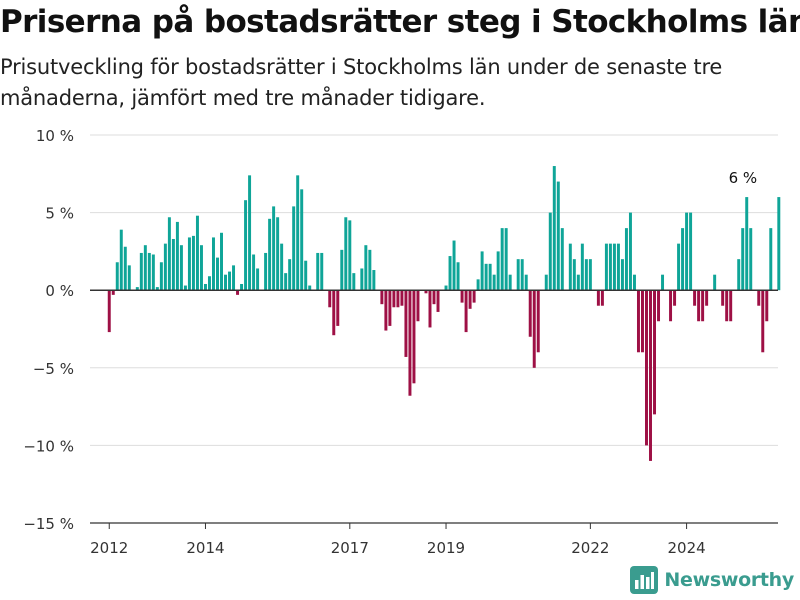  What do you see at coordinates (729, 580) in the screenshot?
I see `brand-name: Newsworthy` at bounding box center [729, 580].